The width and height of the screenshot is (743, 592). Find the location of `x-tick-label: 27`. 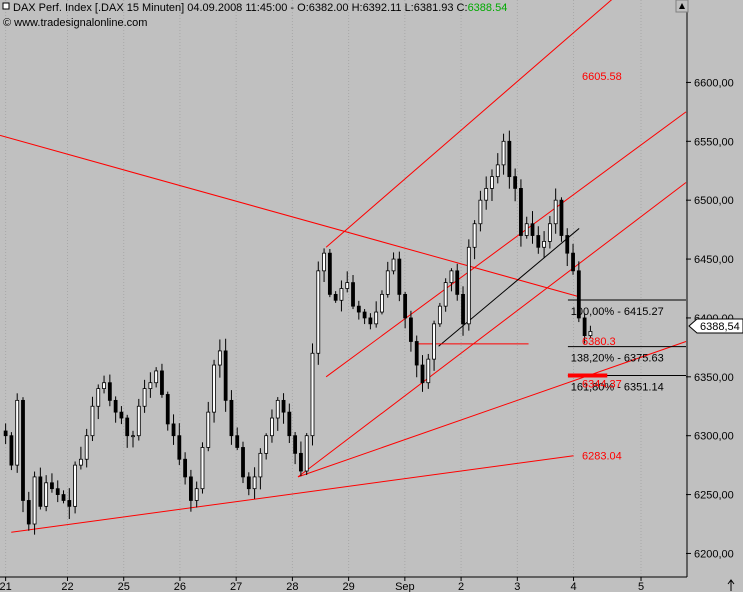

x-tick-label: 27 is located at coordinates (236, 586).